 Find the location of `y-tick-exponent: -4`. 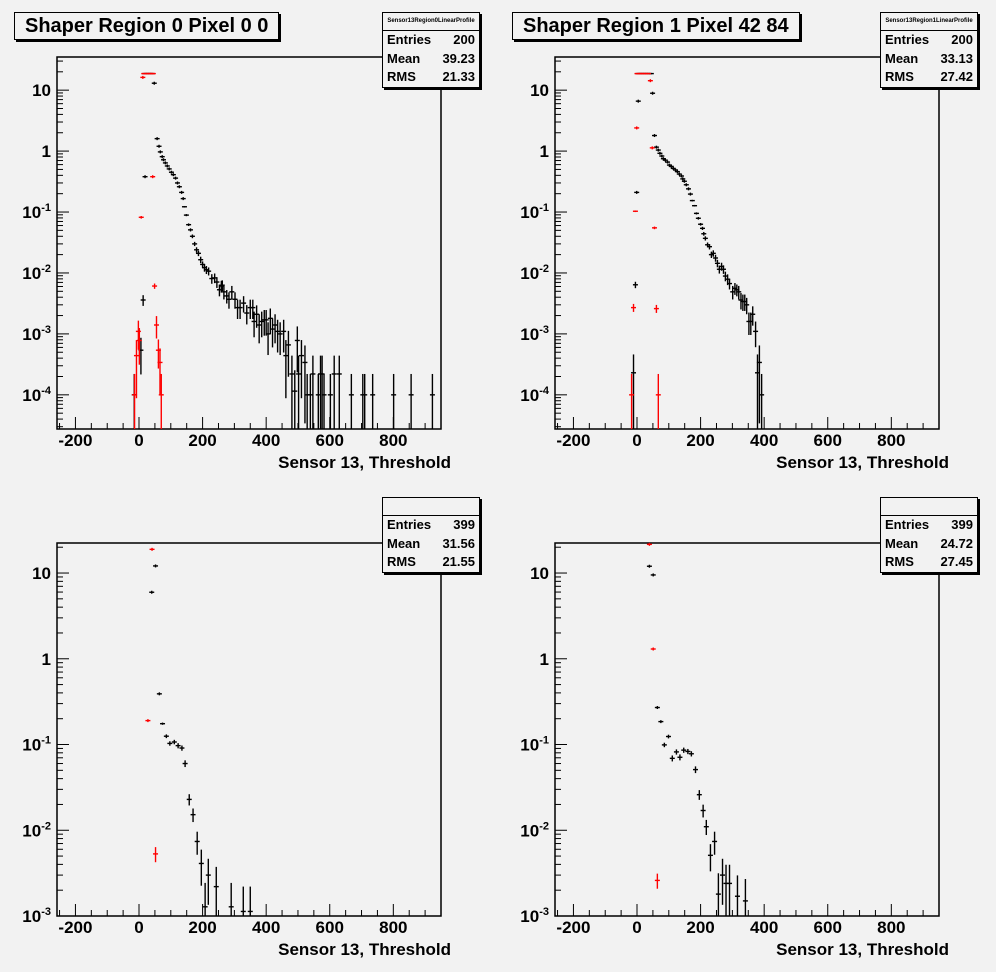

y-tick-exponent: -4 is located at coordinates (544, 391).